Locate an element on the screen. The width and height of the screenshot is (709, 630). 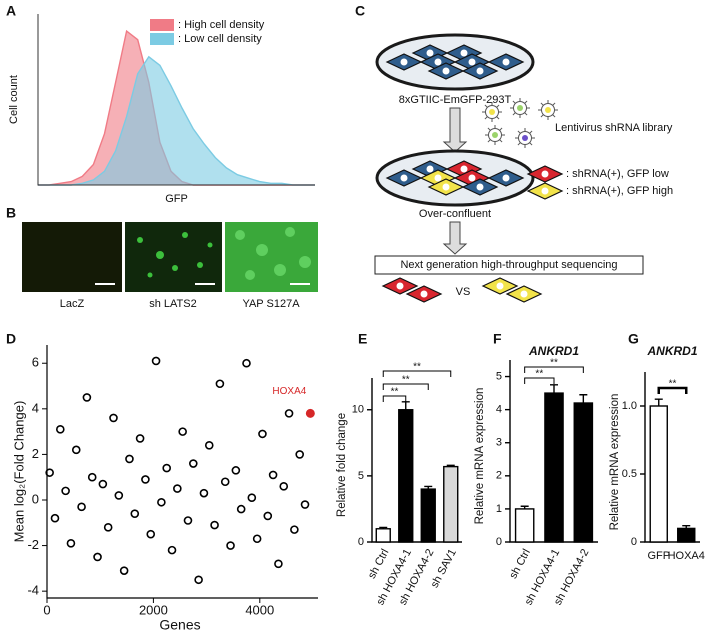
micrograph is located at coordinates (173, 257).